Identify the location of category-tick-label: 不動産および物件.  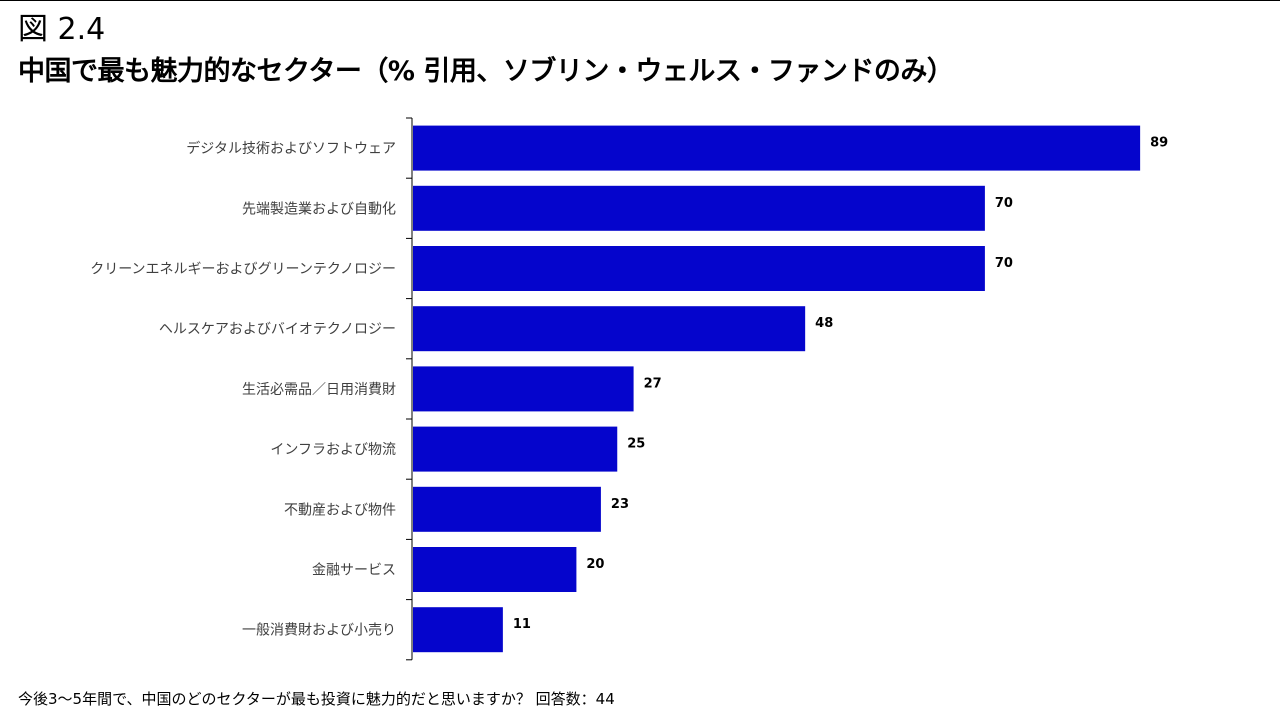
(340, 510).